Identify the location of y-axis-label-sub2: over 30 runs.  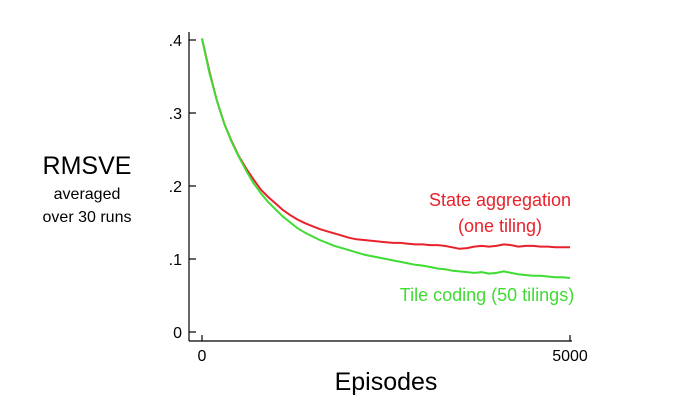
(87, 217).